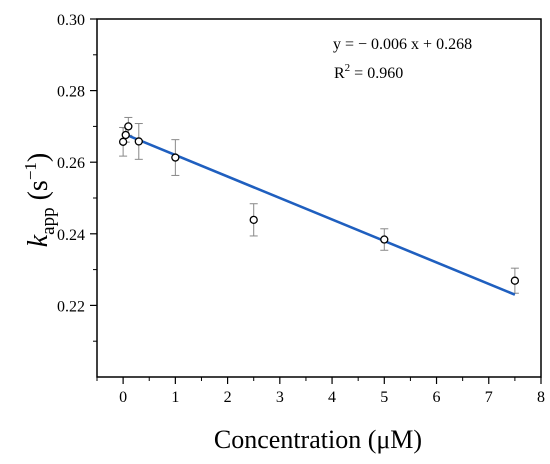 Image resolution: width=550 pixels, height=464 pixels. I want to click on x-tick-label: 0, so click(123, 397).